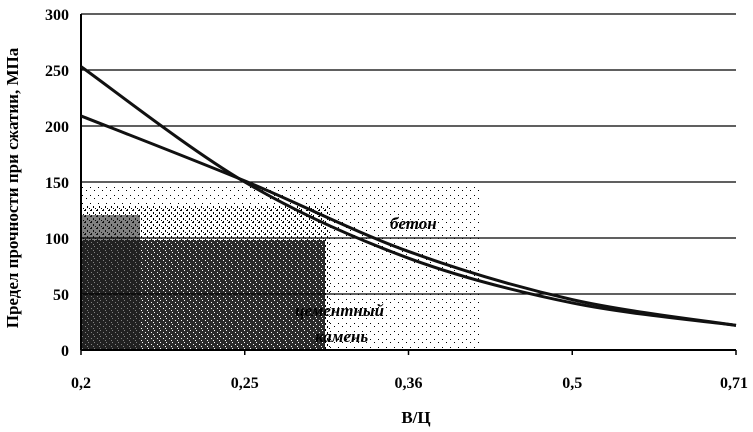 Image resolution: width=753 pixels, height=432 pixels. I want to click on series-label-beton: бетон, so click(413, 223).